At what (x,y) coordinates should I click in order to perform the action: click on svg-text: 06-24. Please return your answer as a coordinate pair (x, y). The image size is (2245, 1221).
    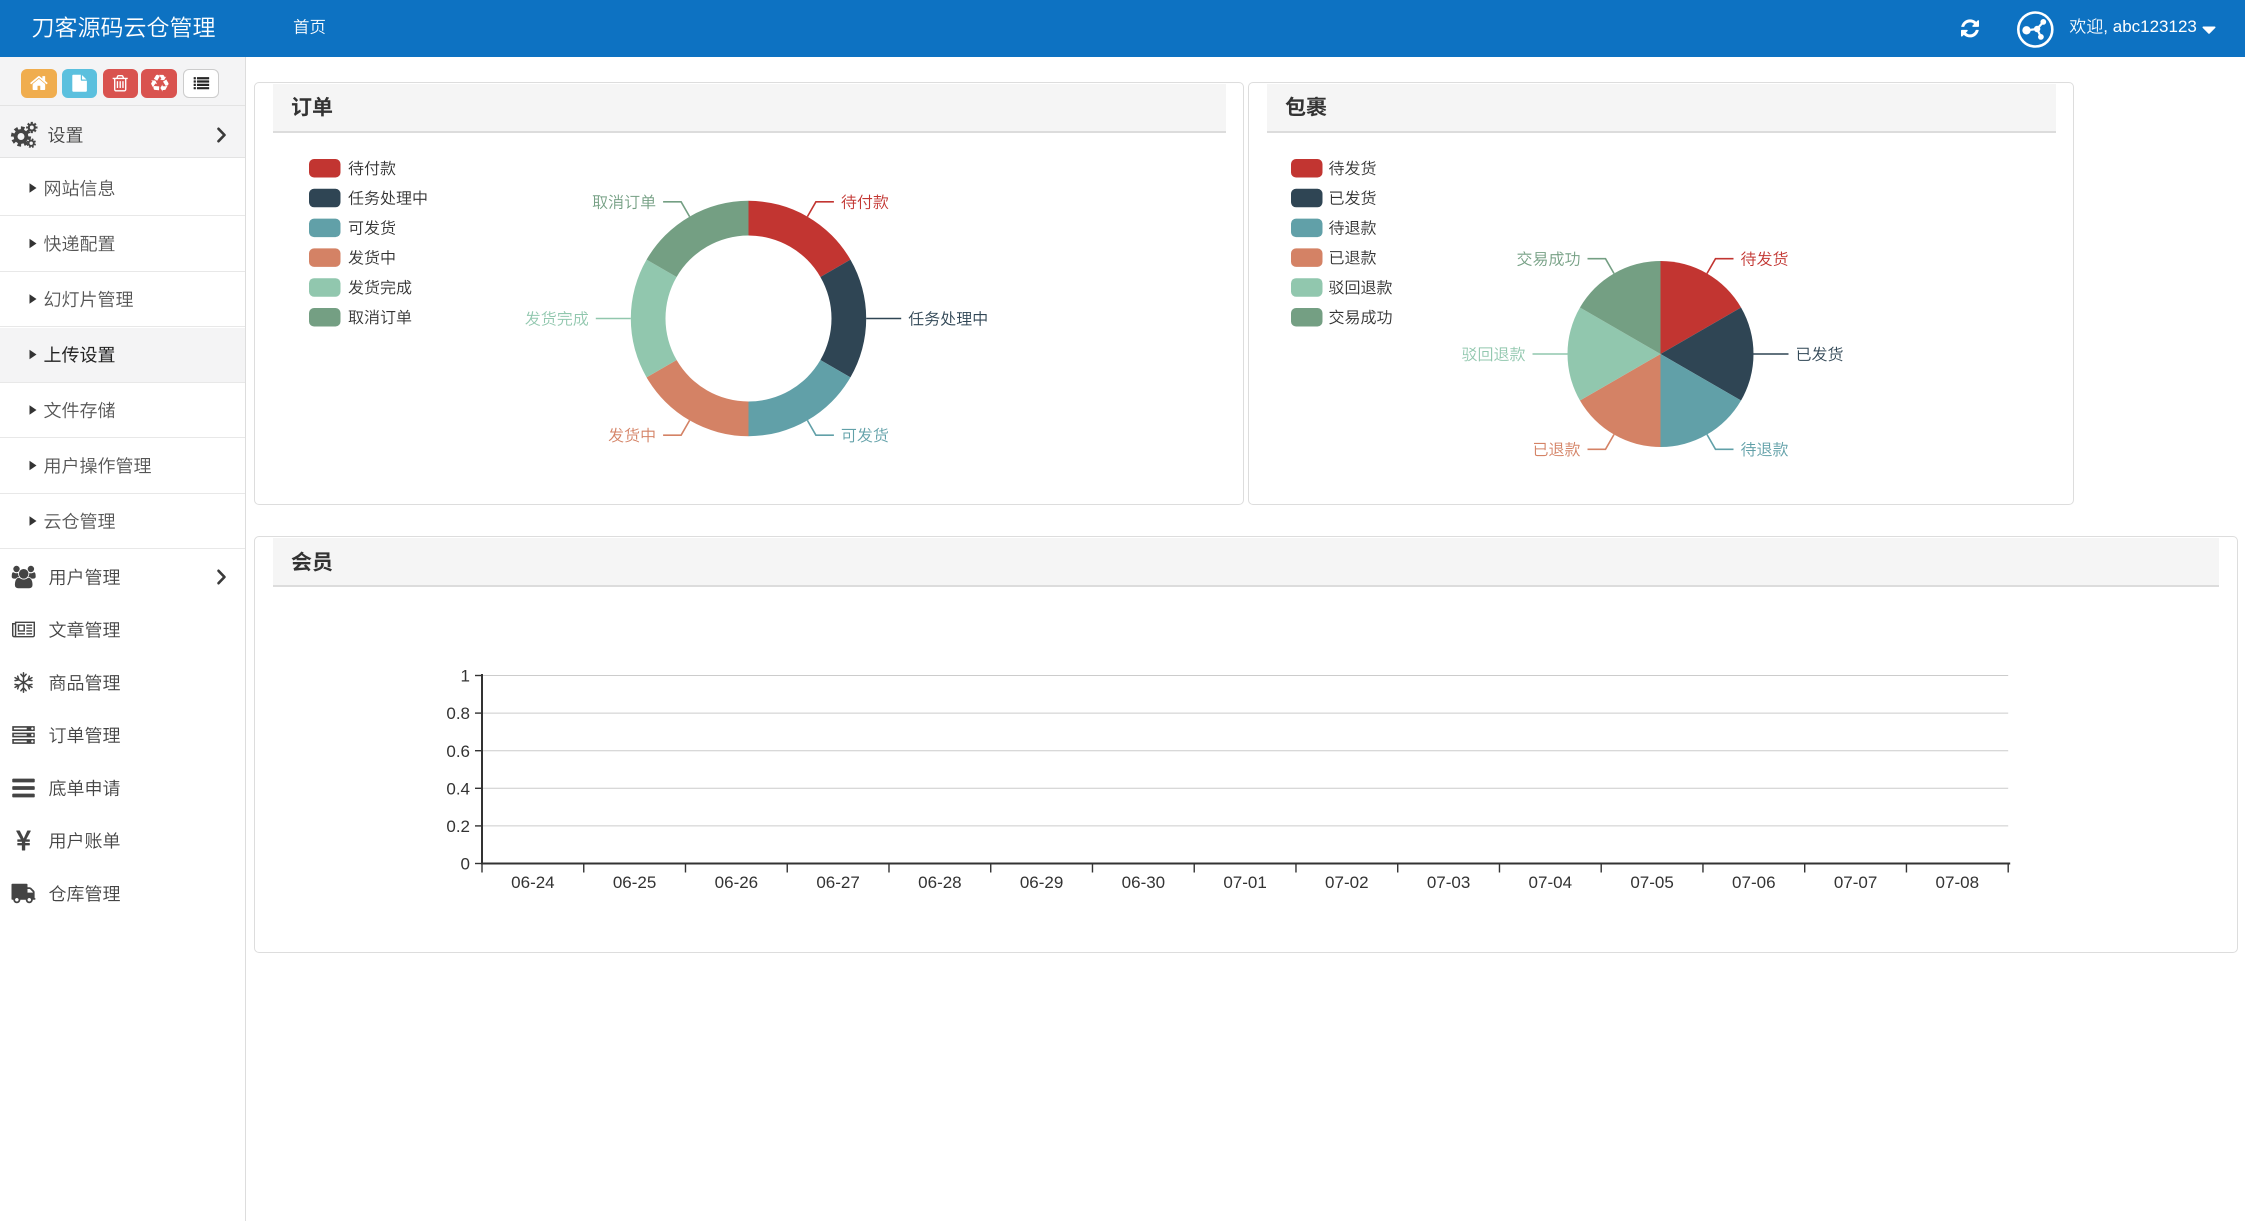
    Looking at the image, I should click on (532, 882).